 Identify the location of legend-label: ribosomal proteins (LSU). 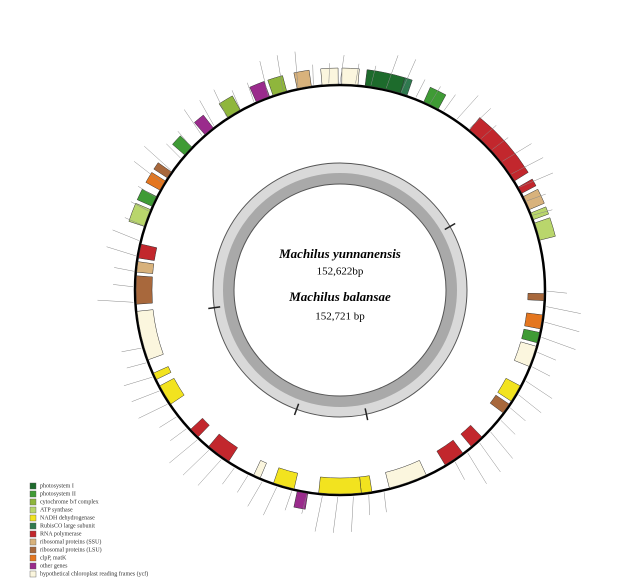
(71, 549).